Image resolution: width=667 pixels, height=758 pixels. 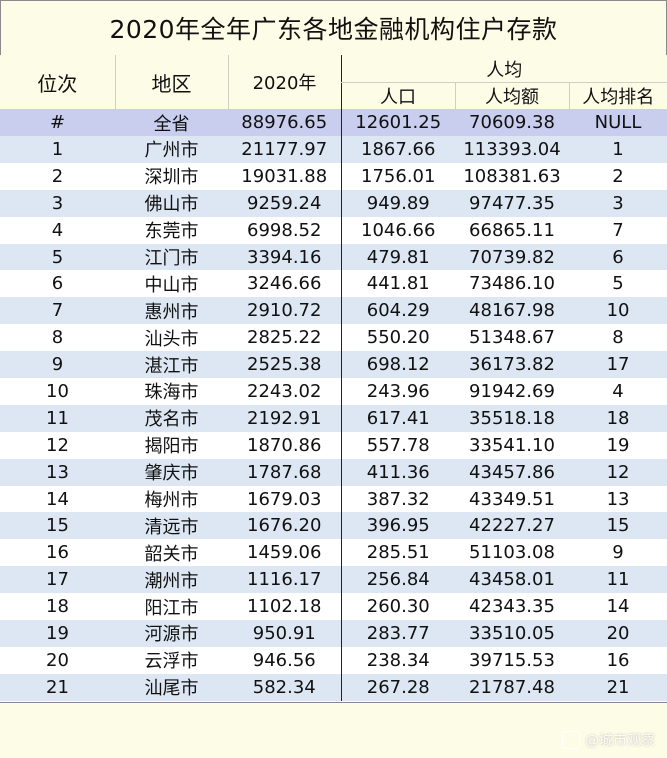 What do you see at coordinates (171, 338) in the screenshot?
I see `cell-region: 汕头市` at bounding box center [171, 338].